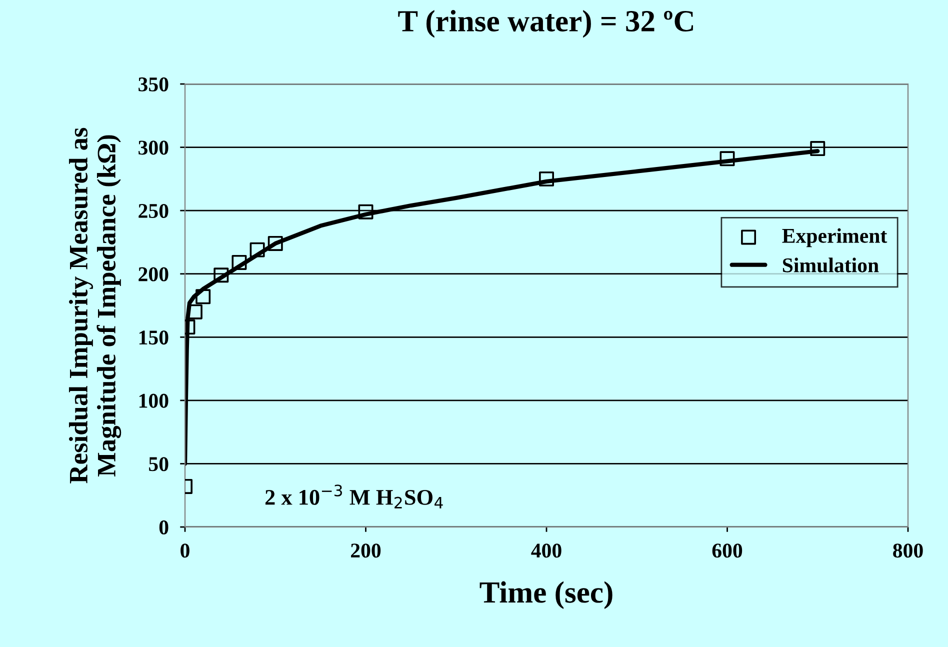 The height and width of the screenshot is (647, 948). I want to click on y-tick-label: 350, so click(153, 84).